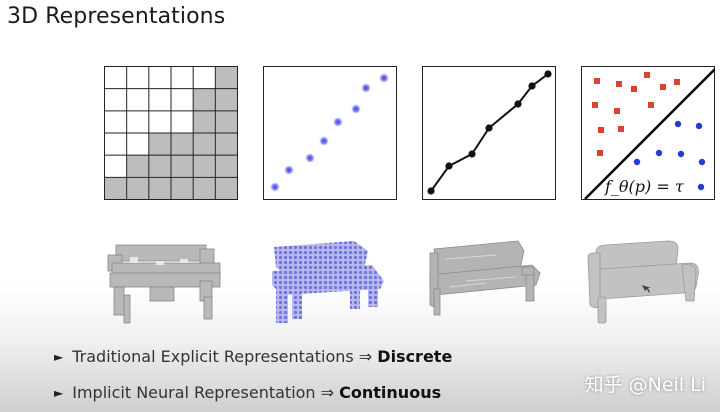  I want to click on slide-title: 3D Representations, so click(116, 16).